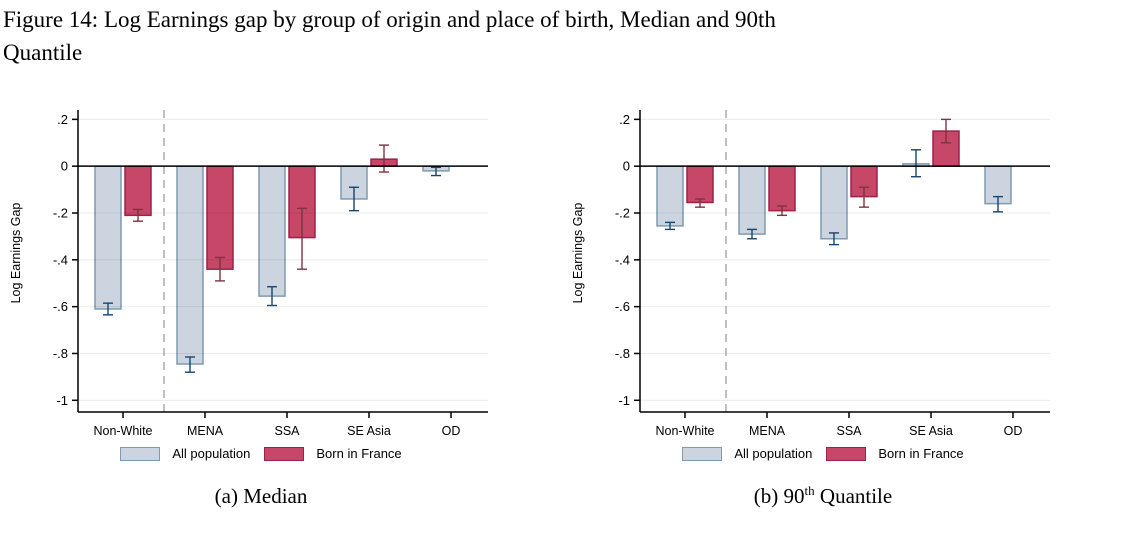  I want to click on caption-median: (a) Median, so click(261, 496).